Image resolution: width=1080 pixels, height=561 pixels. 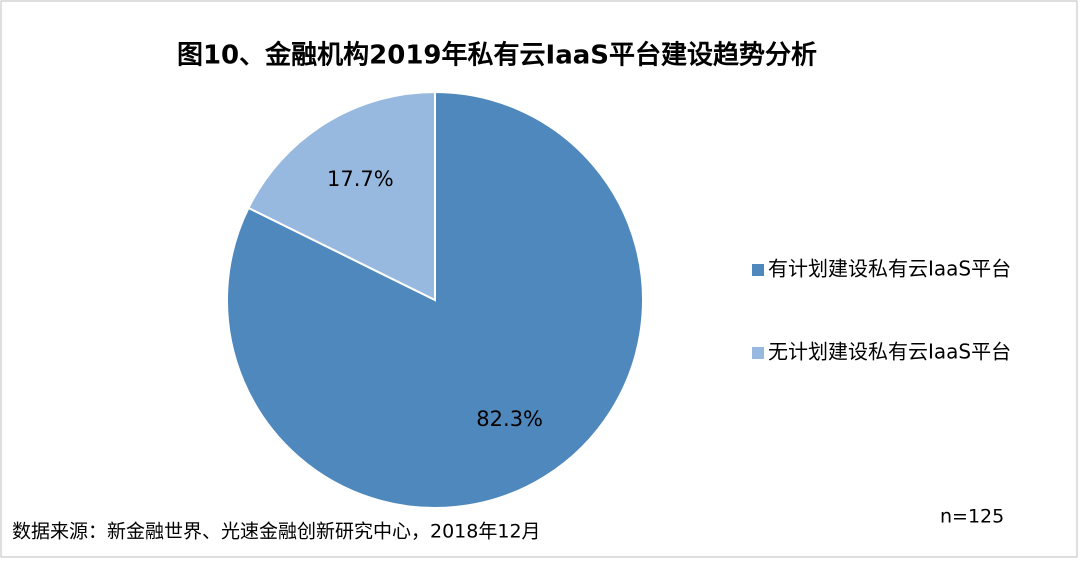 What do you see at coordinates (889, 269) in the screenshot?
I see `legend-label: 有计划建设私有云IaaS平台` at bounding box center [889, 269].